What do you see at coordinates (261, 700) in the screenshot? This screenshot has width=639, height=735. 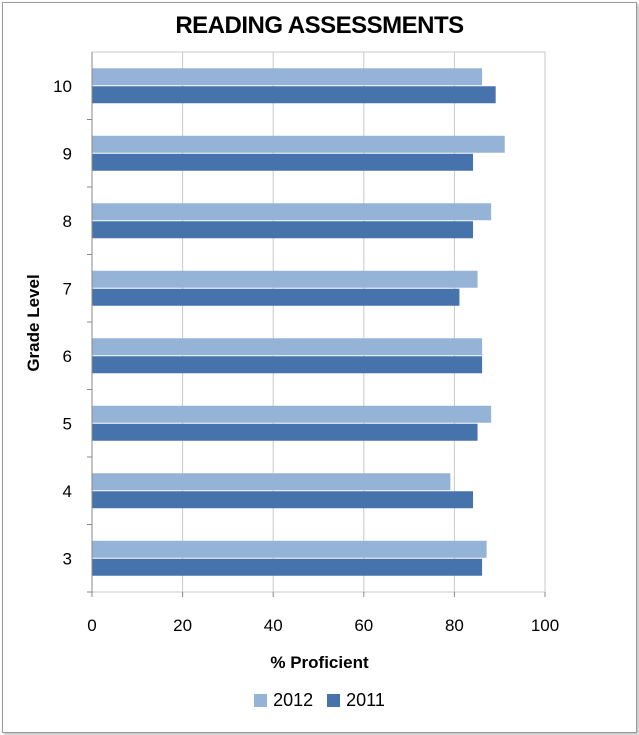 I see `legend-swatch-2012` at bounding box center [261, 700].